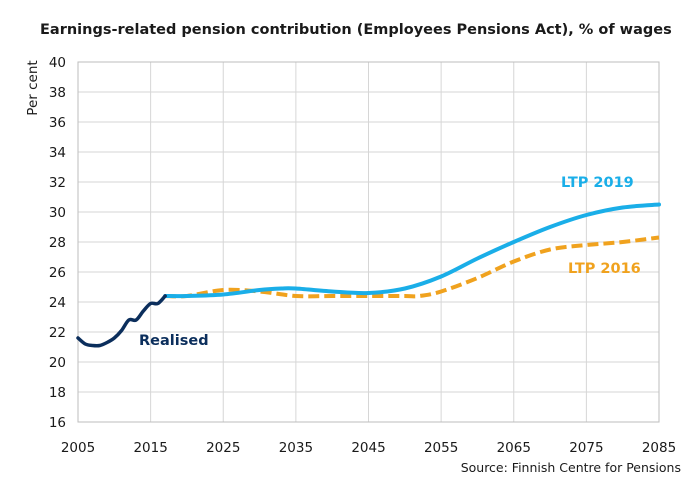 The image size is (698, 497). I want to click on series-line-realised, so click(121, 321).